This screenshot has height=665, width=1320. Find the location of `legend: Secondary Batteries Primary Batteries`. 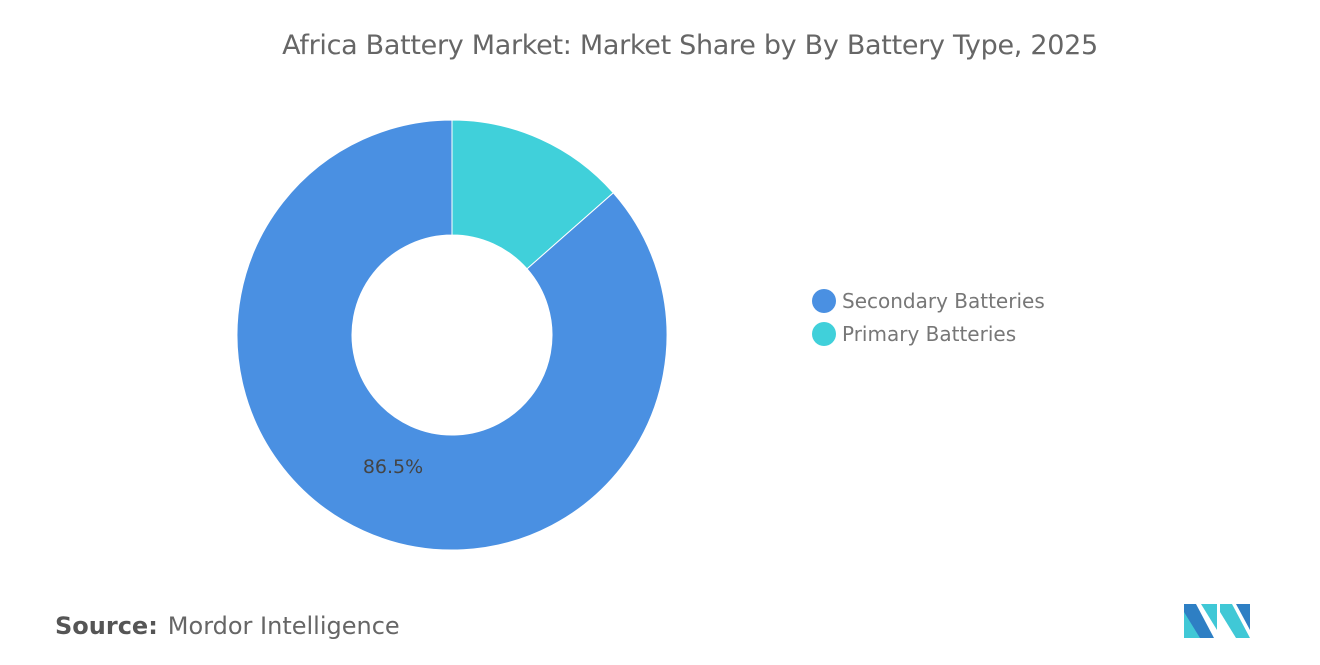

legend: Secondary Batteries Primary Batteries is located at coordinates (928, 317).